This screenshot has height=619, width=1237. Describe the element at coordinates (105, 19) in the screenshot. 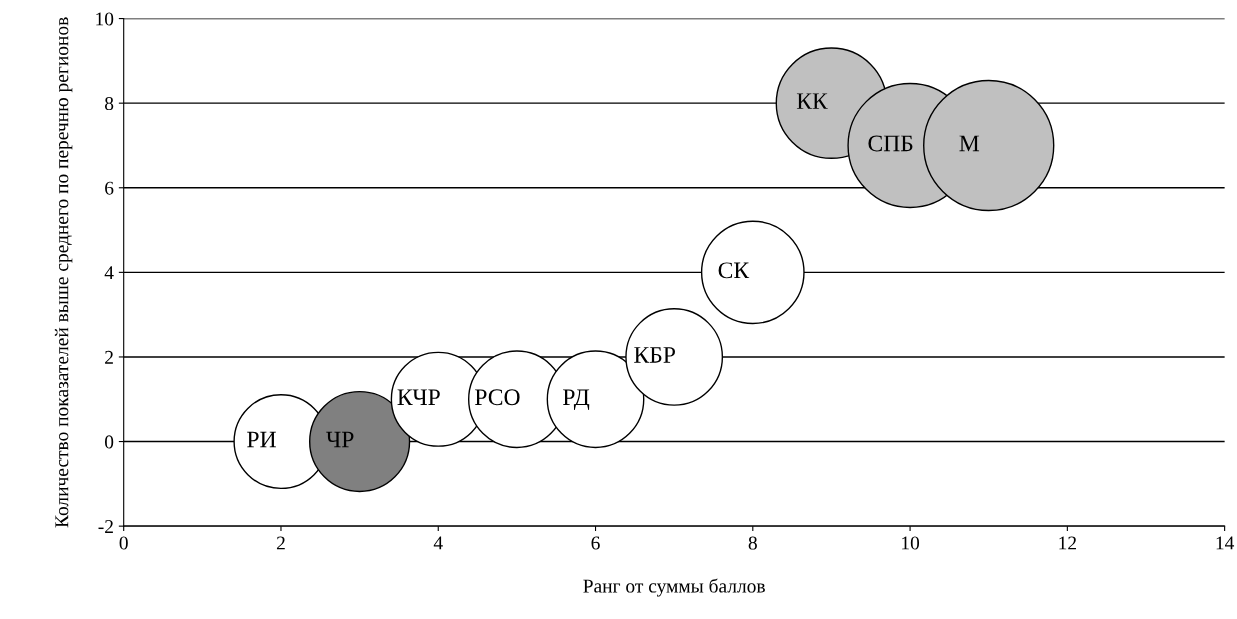

I see `y-tick-label: 10` at that location.